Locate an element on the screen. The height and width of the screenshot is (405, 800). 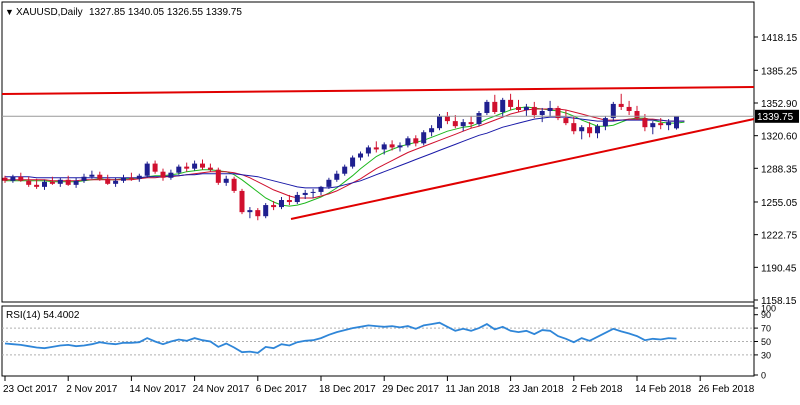
time-tick-label: 29 Dec 2017 is located at coordinates (410, 389).